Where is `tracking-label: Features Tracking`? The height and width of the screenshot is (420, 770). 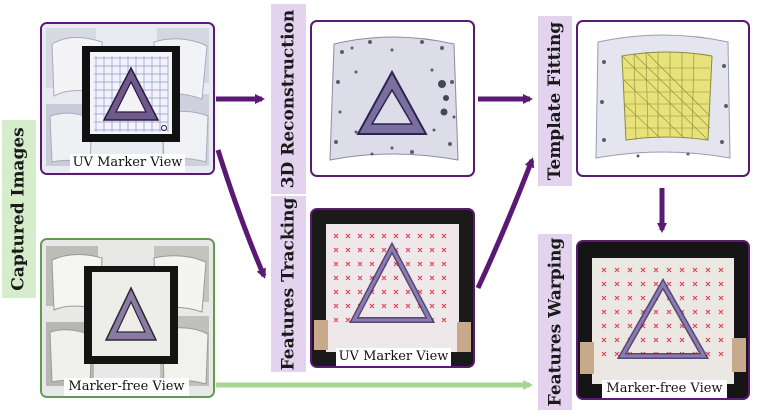
tracking-label: Features Tracking is located at coordinates (288, 284).